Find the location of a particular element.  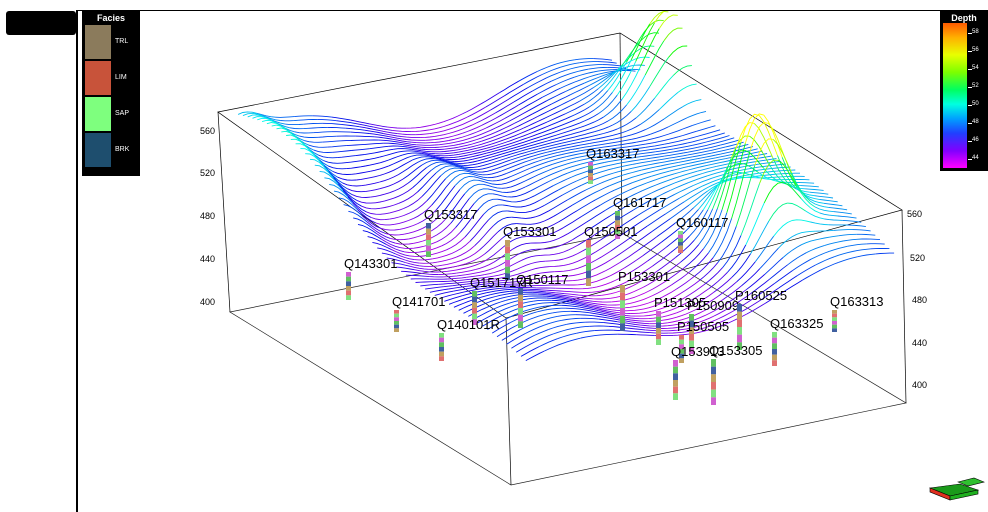

well-marker: Q140101R is located at coordinates (468, 339).